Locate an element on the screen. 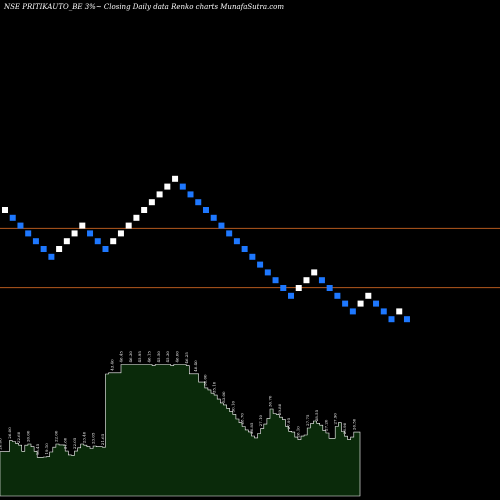 Image resolution: width=500 pixels, height=500 pixels. volume-label: 23.40 is located at coordinates (83, 437).